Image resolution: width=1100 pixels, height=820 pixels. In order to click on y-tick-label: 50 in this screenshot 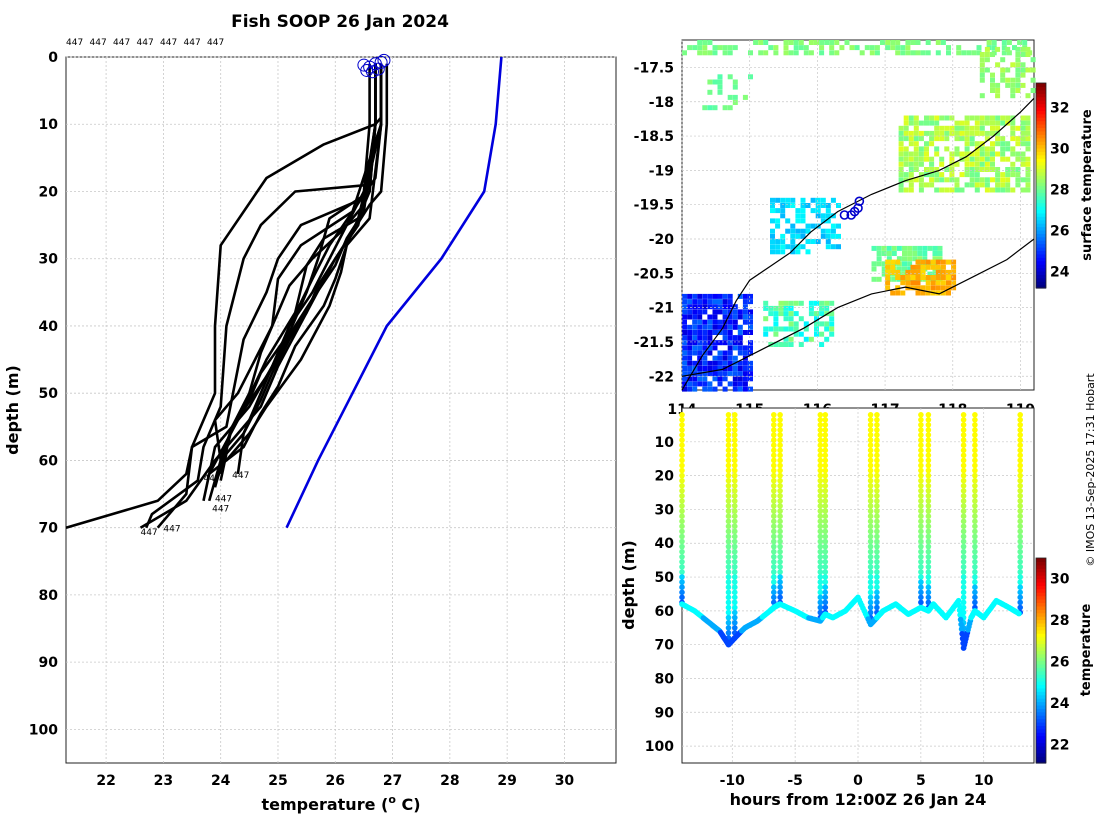, I will do `click(665, 578)`.